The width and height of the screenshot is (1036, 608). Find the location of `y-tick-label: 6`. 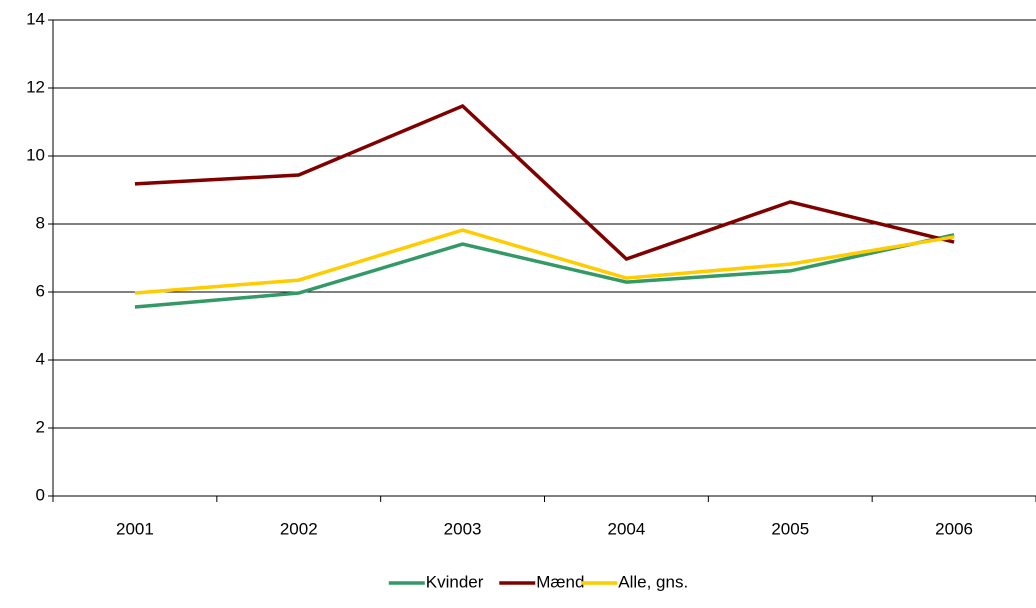

y-tick-label: 6 is located at coordinates (40, 290).